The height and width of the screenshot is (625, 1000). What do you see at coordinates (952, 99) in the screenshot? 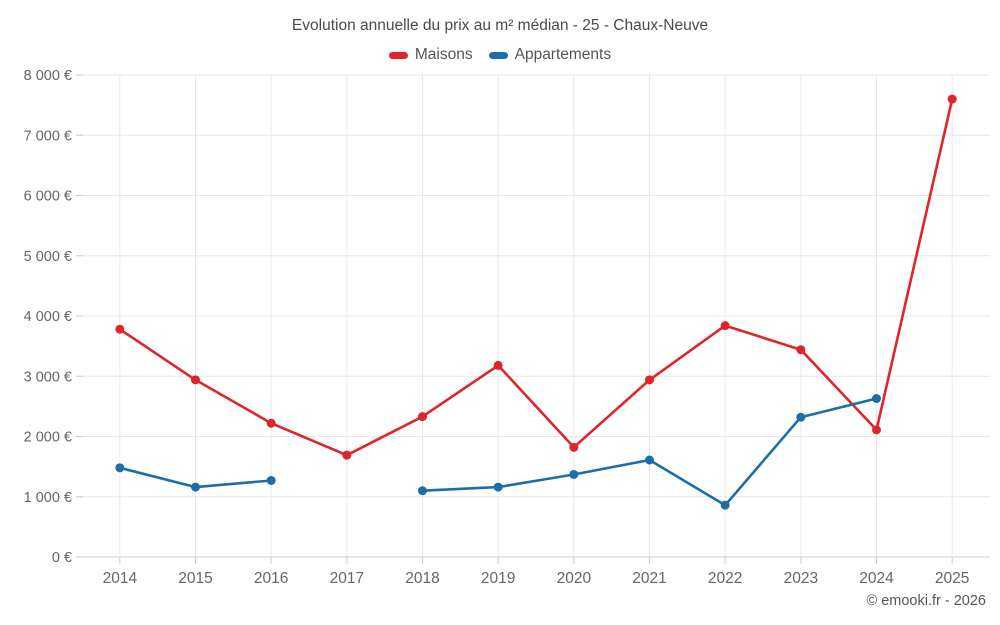
I see `data-point-maisons-2025` at bounding box center [952, 99].